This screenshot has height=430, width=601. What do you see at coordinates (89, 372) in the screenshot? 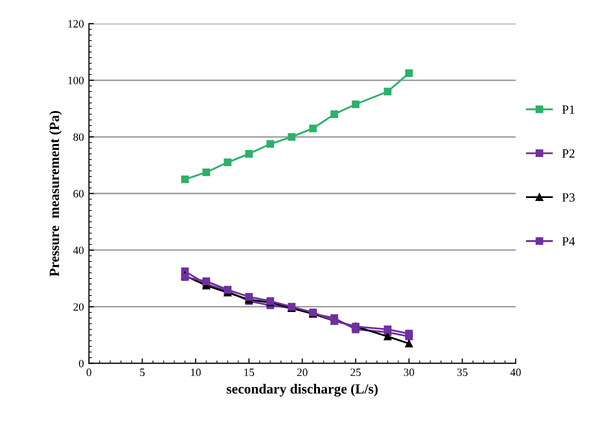
I see `x-tick-label: 0` at bounding box center [89, 372].